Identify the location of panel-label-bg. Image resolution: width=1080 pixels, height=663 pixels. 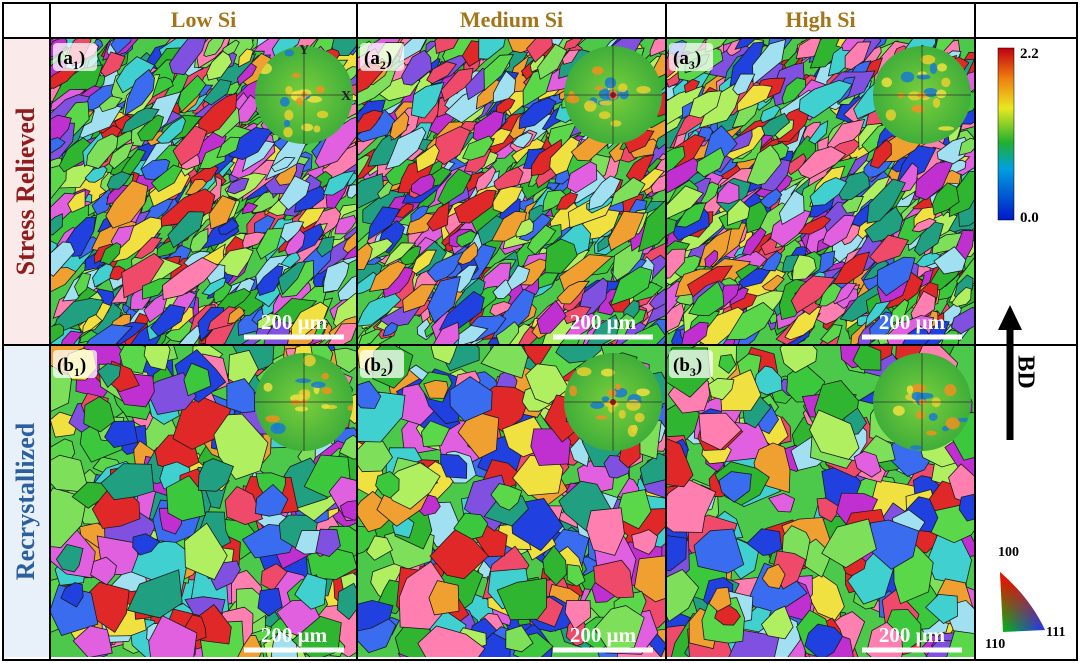
(382, 57).